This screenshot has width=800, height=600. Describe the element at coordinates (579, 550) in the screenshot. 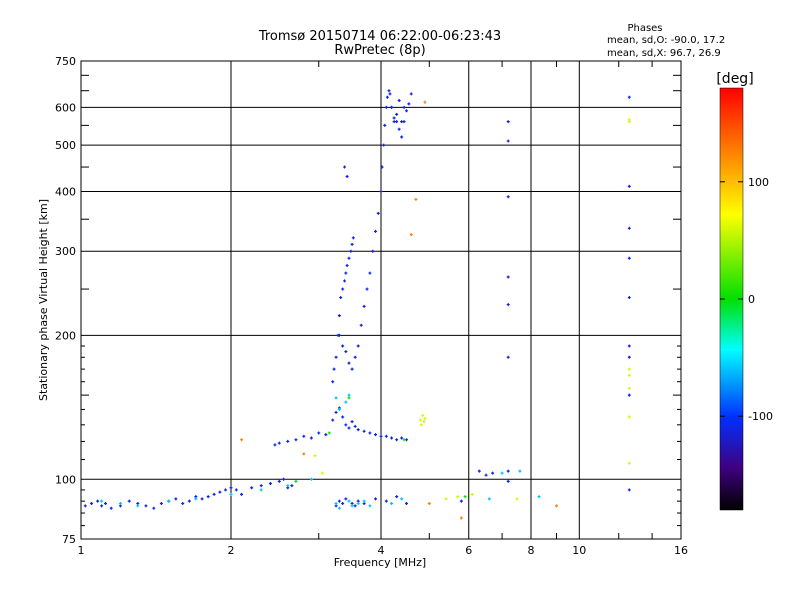

I see `x-tick-label: 10` at that location.